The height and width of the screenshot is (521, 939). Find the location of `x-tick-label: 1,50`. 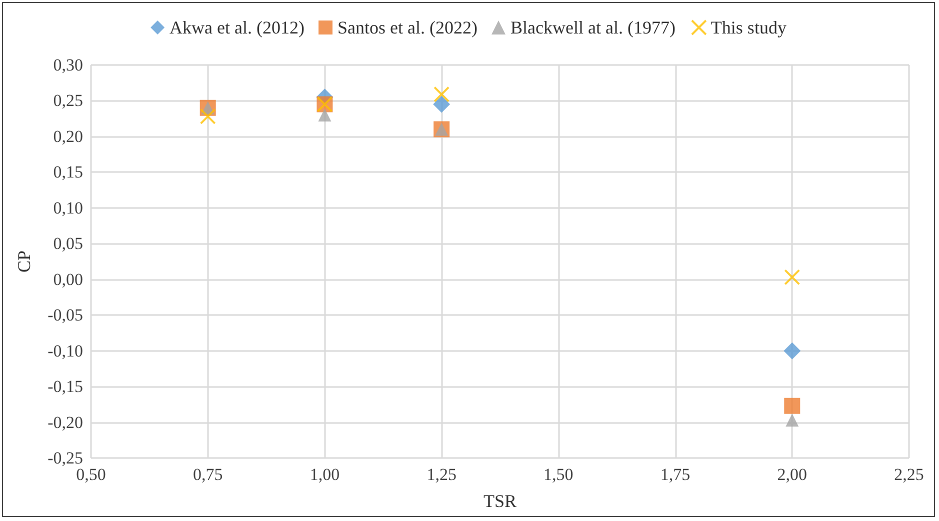

x-tick-label: 1,50 is located at coordinates (559, 474).